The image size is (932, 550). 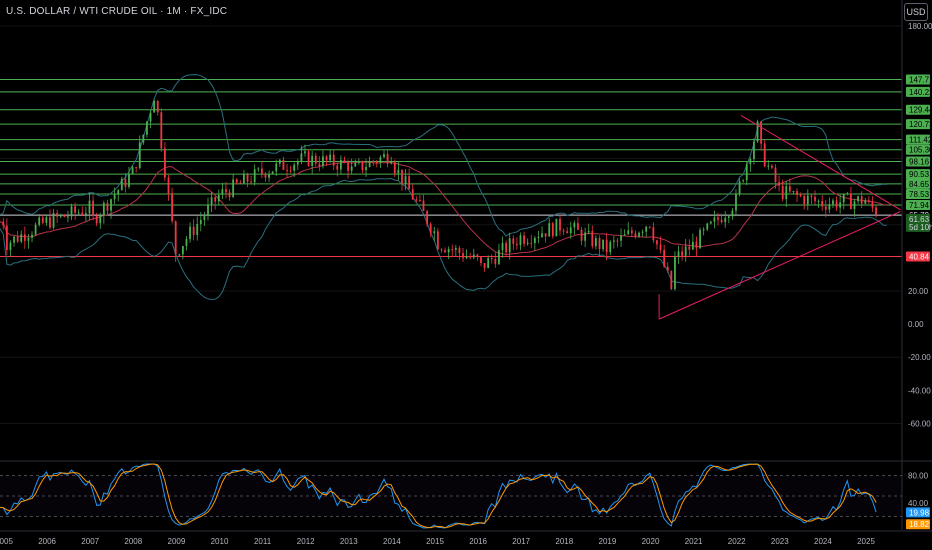 I want to click on stoch-k-line, so click(x=438, y=496).